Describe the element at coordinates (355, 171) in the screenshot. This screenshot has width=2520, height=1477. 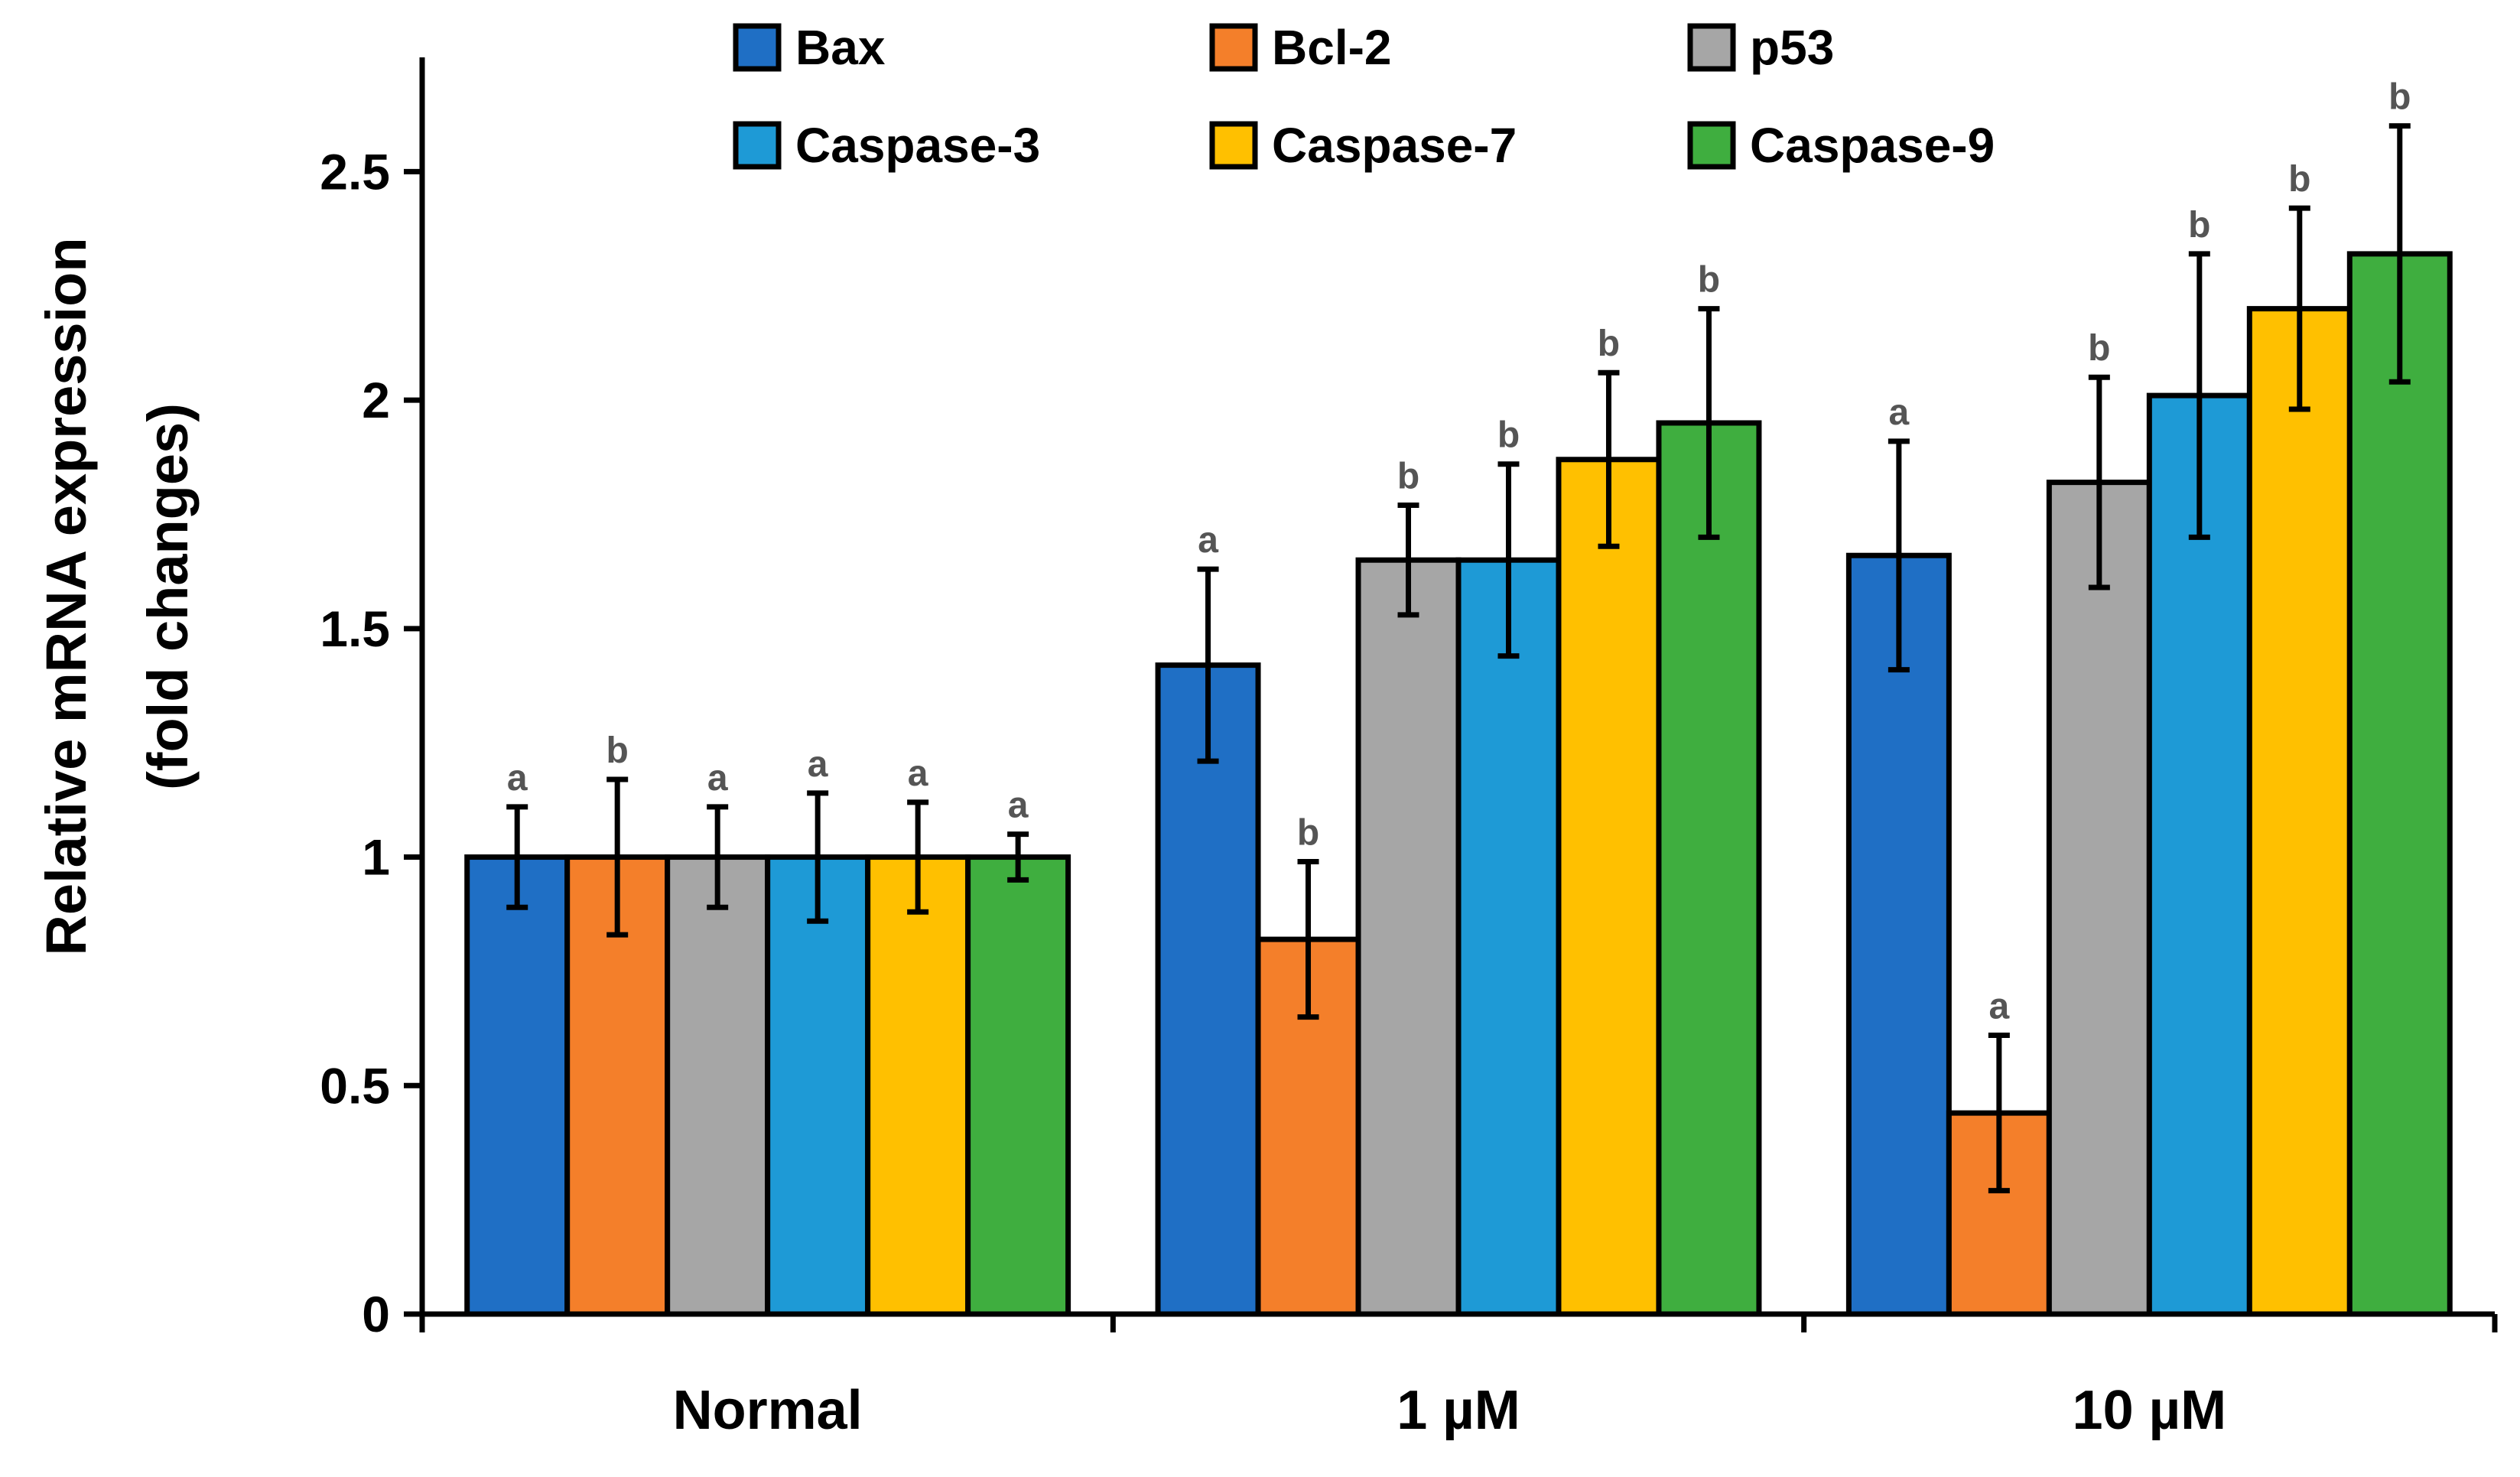
I see `y-tick-label: 2.5` at that location.